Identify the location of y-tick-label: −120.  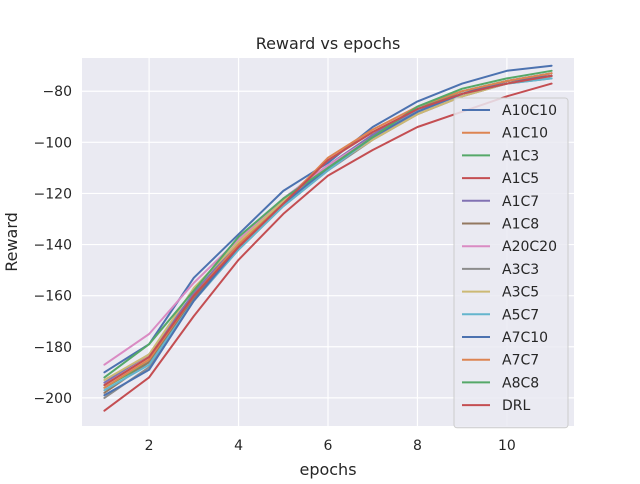
(53, 194).